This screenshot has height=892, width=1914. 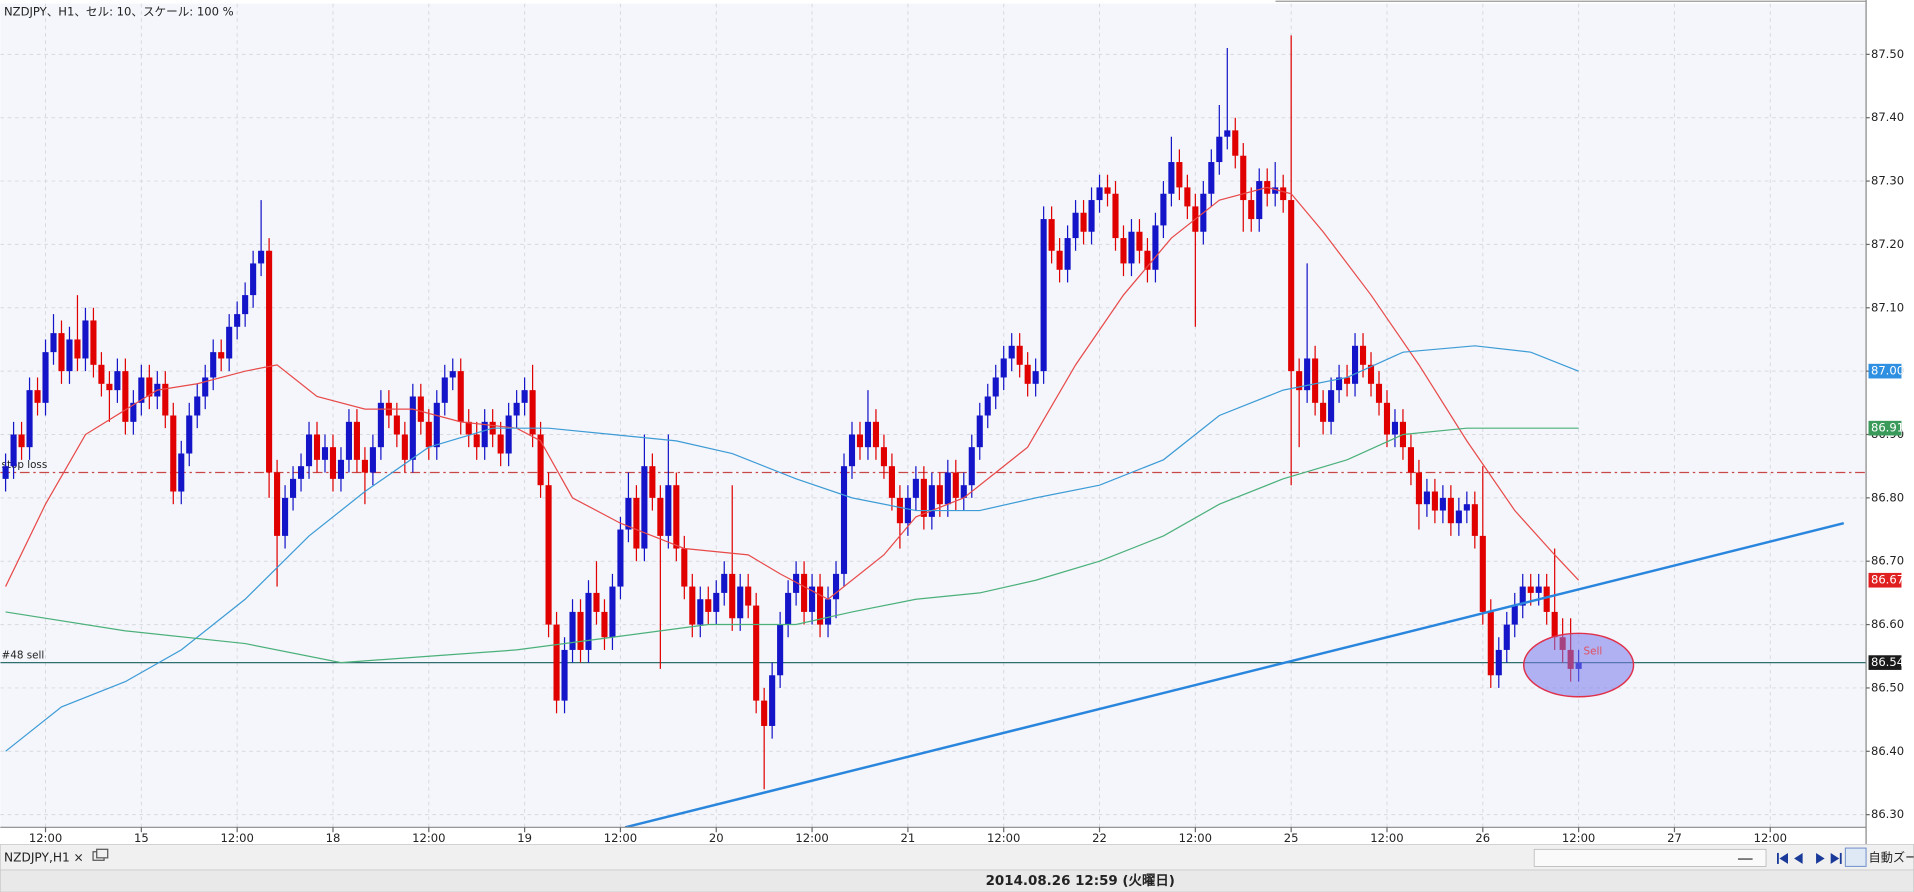 What do you see at coordinates (37, 857) in the screenshot?
I see `tab-label: NZDJPY,H1` at bounding box center [37, 857].